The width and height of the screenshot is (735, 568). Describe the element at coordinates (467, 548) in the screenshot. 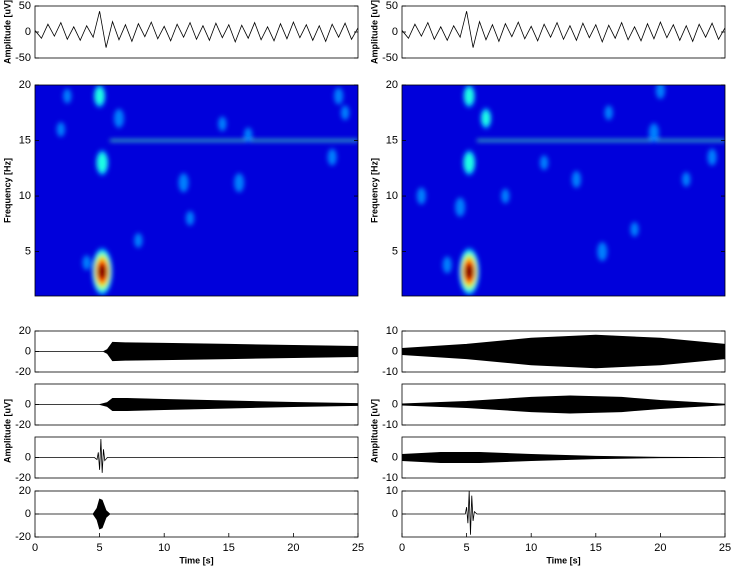

I see `x-tick-label: 5` at that location.